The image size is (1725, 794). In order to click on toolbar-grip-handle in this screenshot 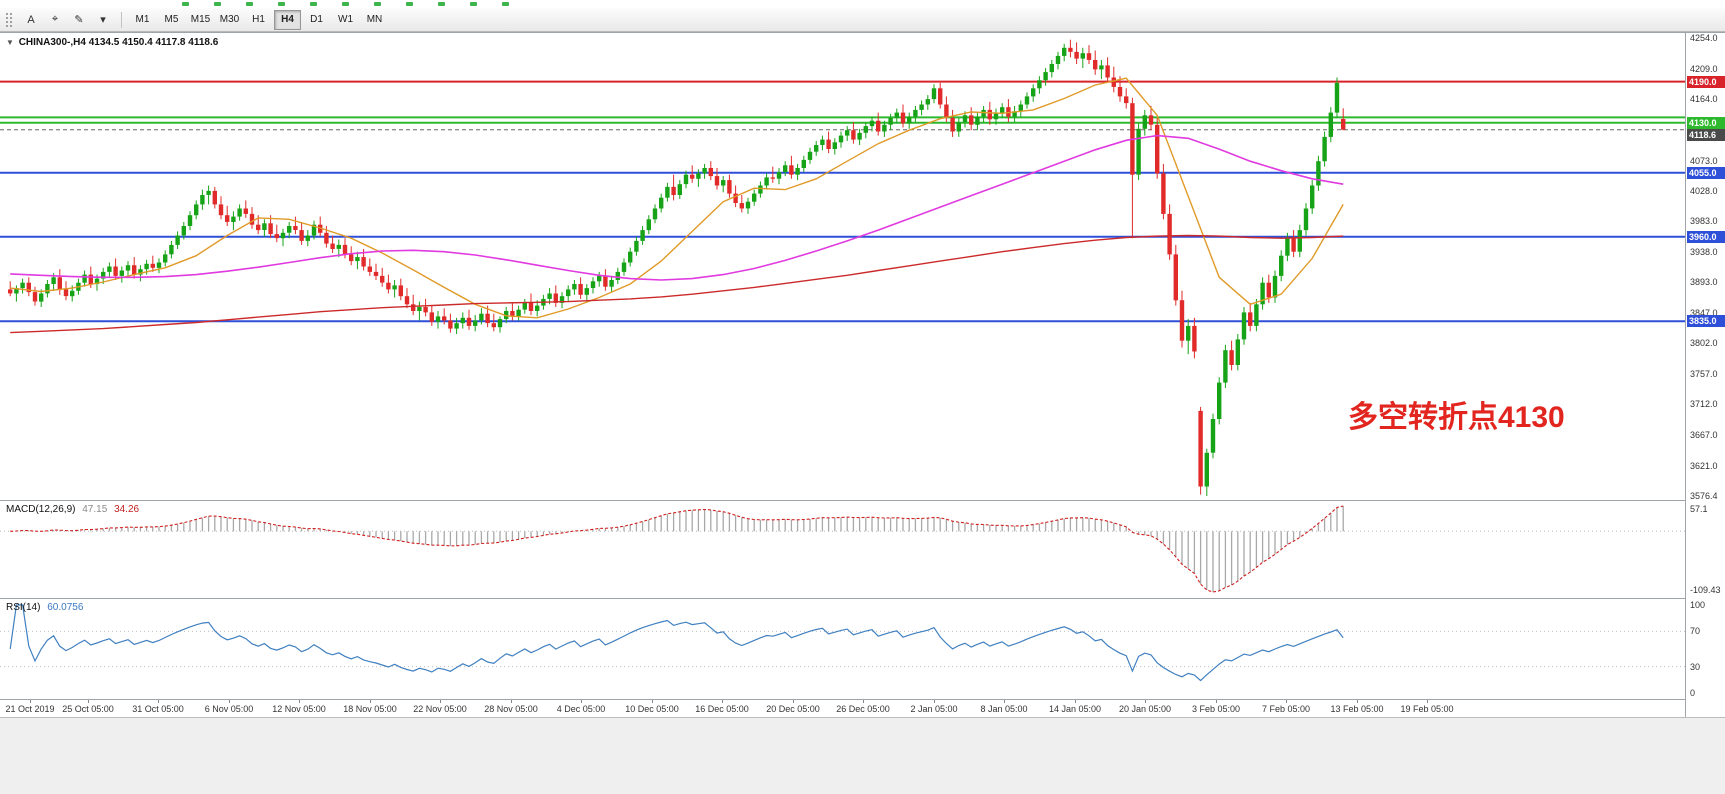, I will do `click(9, 19)`.